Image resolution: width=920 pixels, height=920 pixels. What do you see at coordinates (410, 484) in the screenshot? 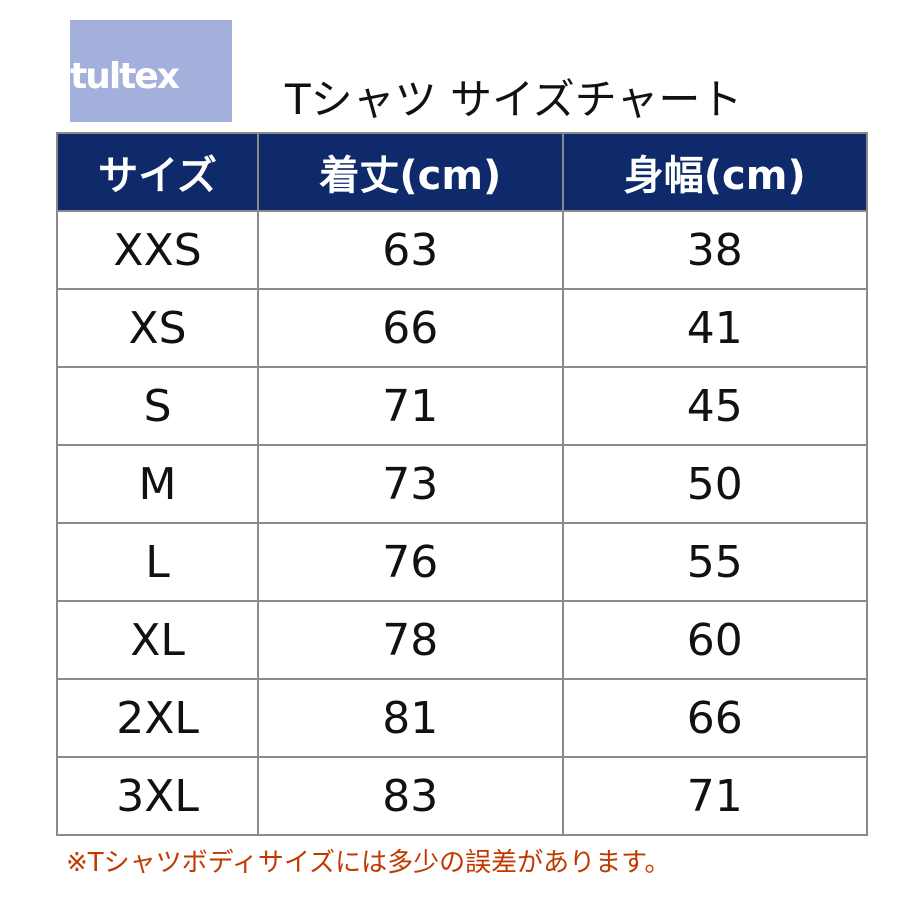
I see `cell: 73` at bounding box center [410, 484].